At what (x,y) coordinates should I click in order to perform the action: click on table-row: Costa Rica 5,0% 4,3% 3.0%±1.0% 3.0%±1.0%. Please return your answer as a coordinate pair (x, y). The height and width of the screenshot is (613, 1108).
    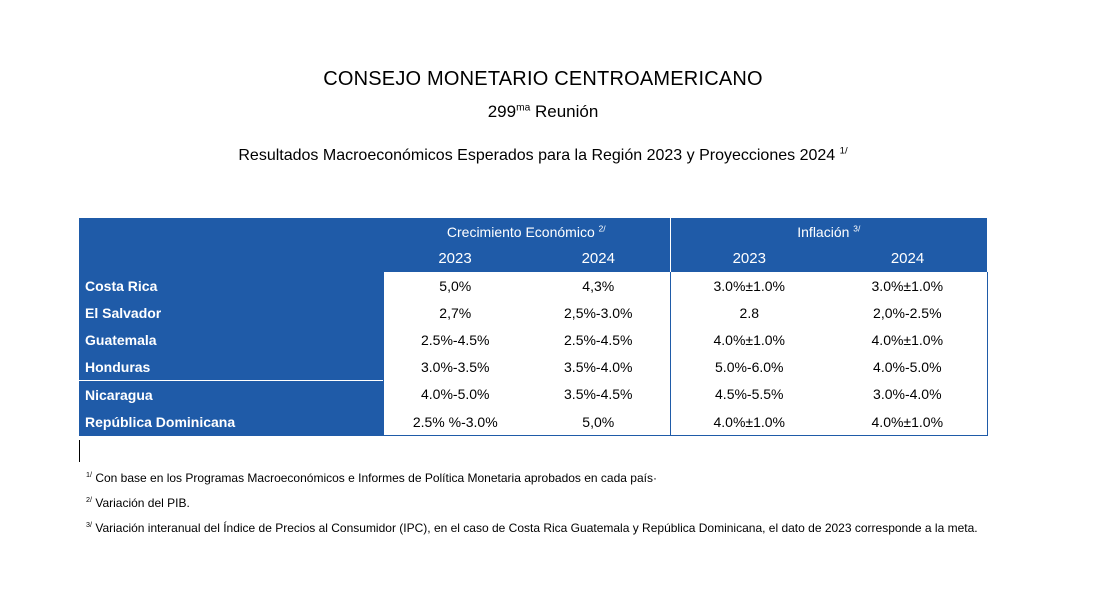
    Looking at the image, I should click on (533, 285).